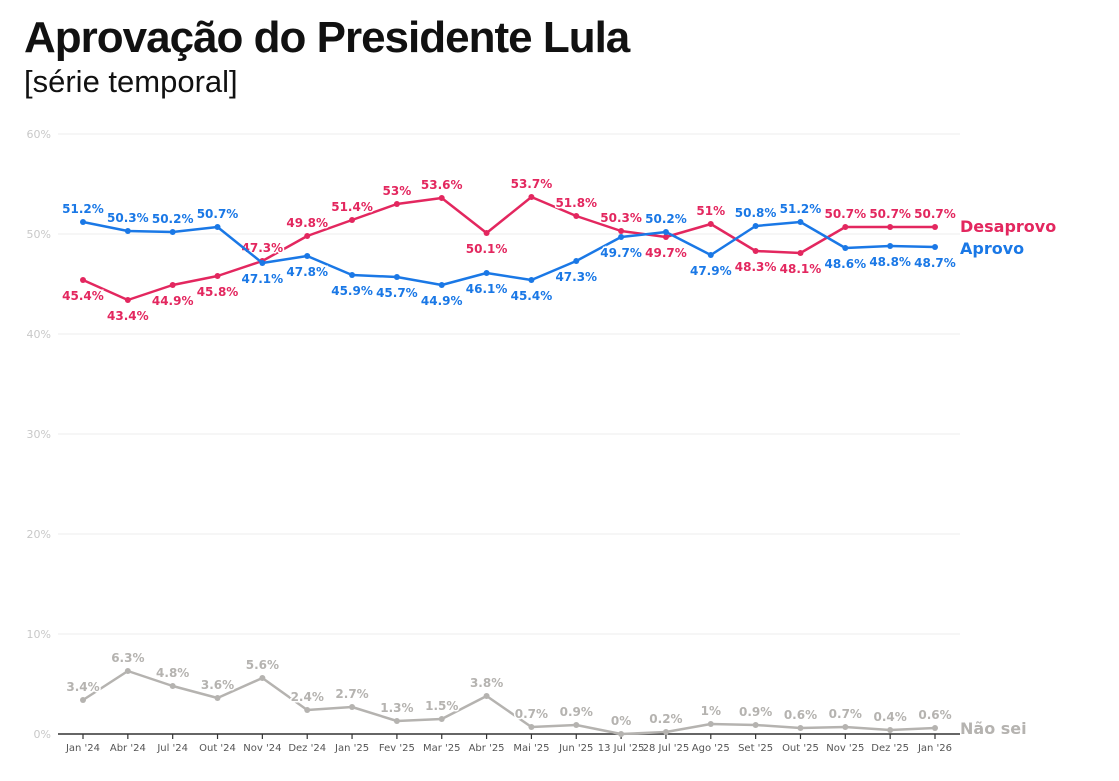  What do you see at coordinates (666, 219) in the screenshot?
I see `data-label: 50.2%` at bounding box center [666, 219].